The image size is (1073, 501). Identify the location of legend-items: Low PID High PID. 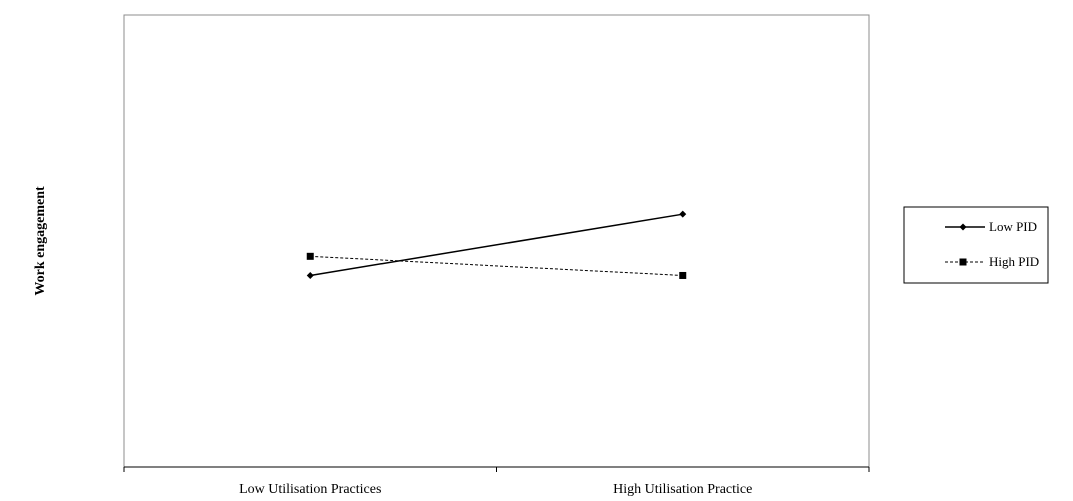
(992, 244).